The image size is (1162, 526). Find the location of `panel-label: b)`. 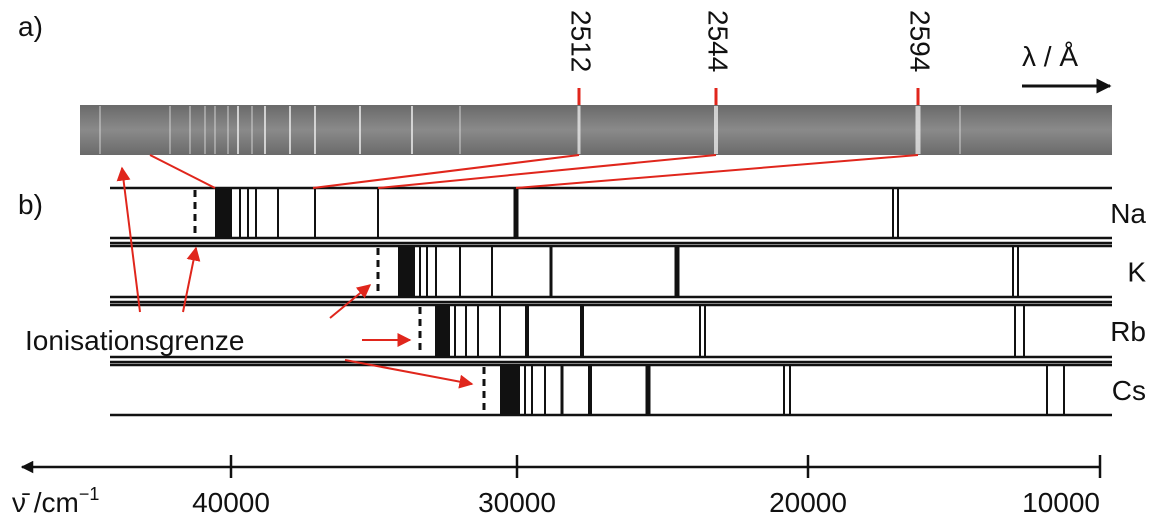

panel-label: b) is located at coordinates (30, 204).